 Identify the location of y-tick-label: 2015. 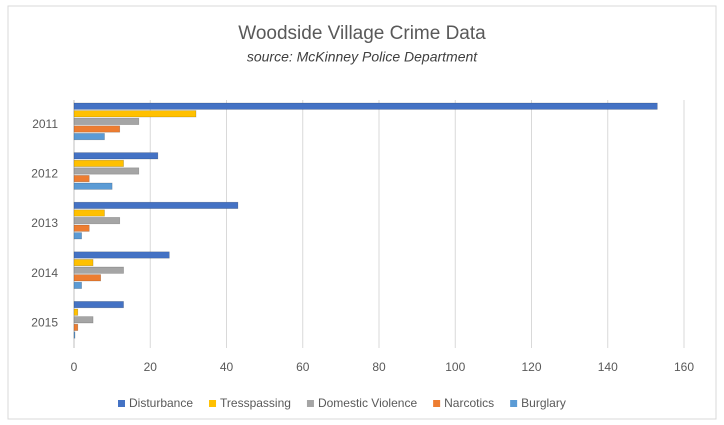
(44, 322).